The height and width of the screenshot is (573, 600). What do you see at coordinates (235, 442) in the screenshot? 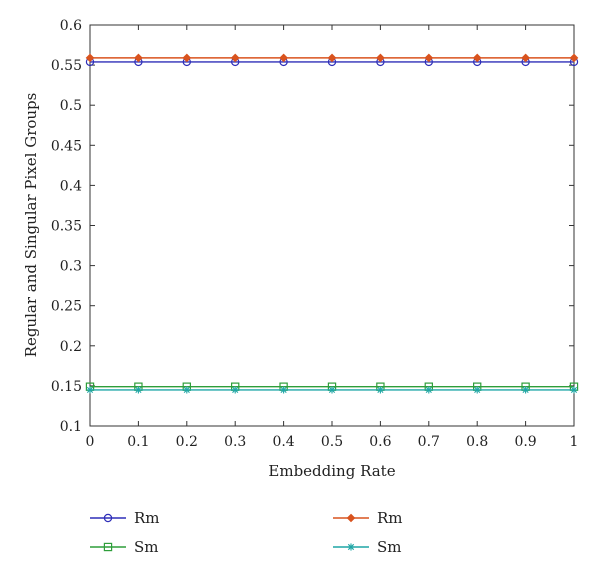
I see `x-tick-label: 0.3` at bounding box center [235, 442].